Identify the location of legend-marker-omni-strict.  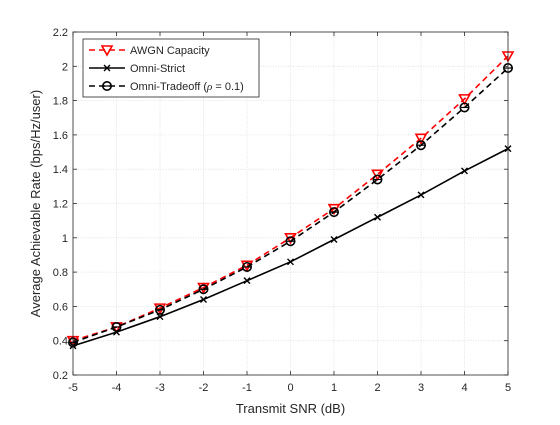
(107, 68).